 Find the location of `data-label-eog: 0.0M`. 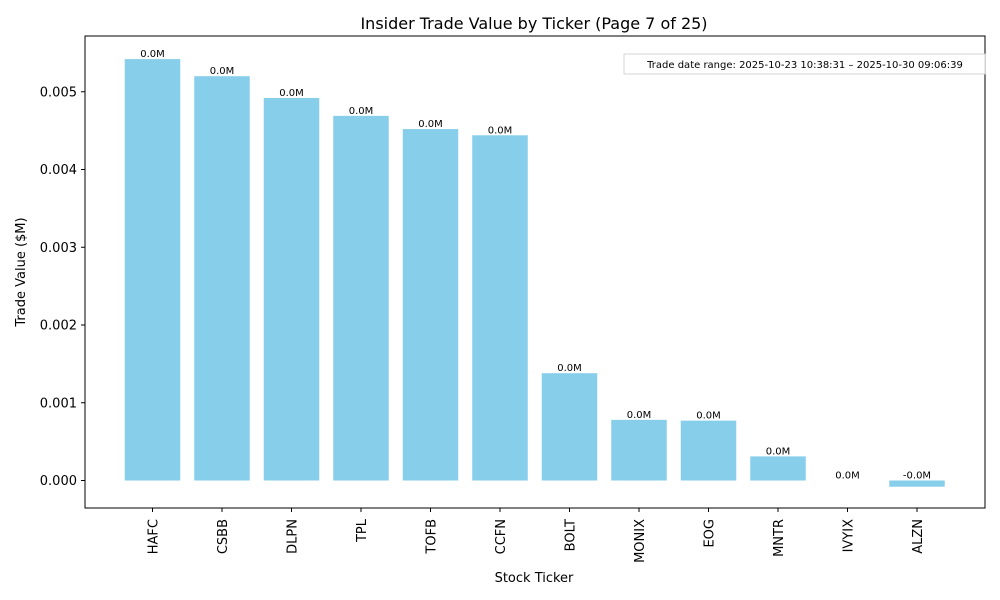

data-label-eog: 0.0M is located at coordinates (708, 416).